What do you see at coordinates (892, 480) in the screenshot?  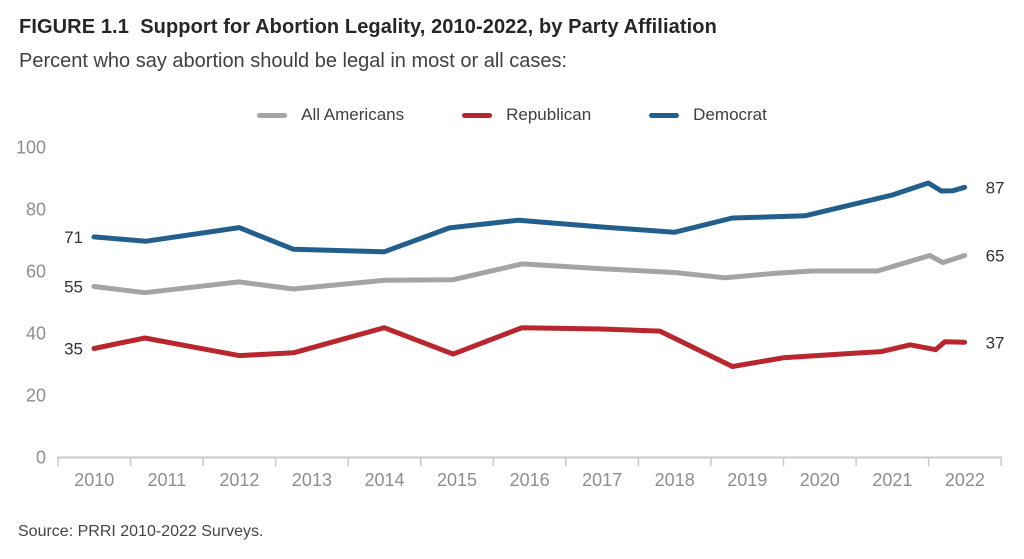 I see `x-axis-label: 2021` at bounding box center [892, 480].